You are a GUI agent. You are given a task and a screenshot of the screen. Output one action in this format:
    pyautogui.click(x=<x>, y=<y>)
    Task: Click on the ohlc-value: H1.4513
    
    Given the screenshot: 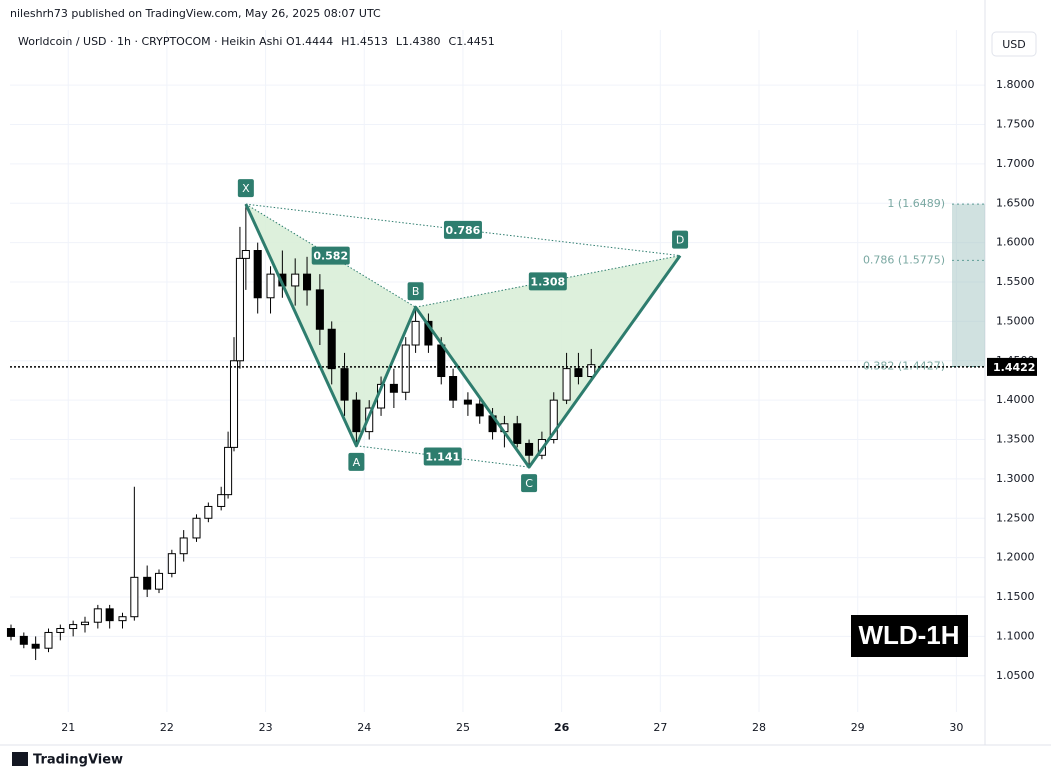 What is the action you would take?
    pyautogui.click(x=364, y=41)
    